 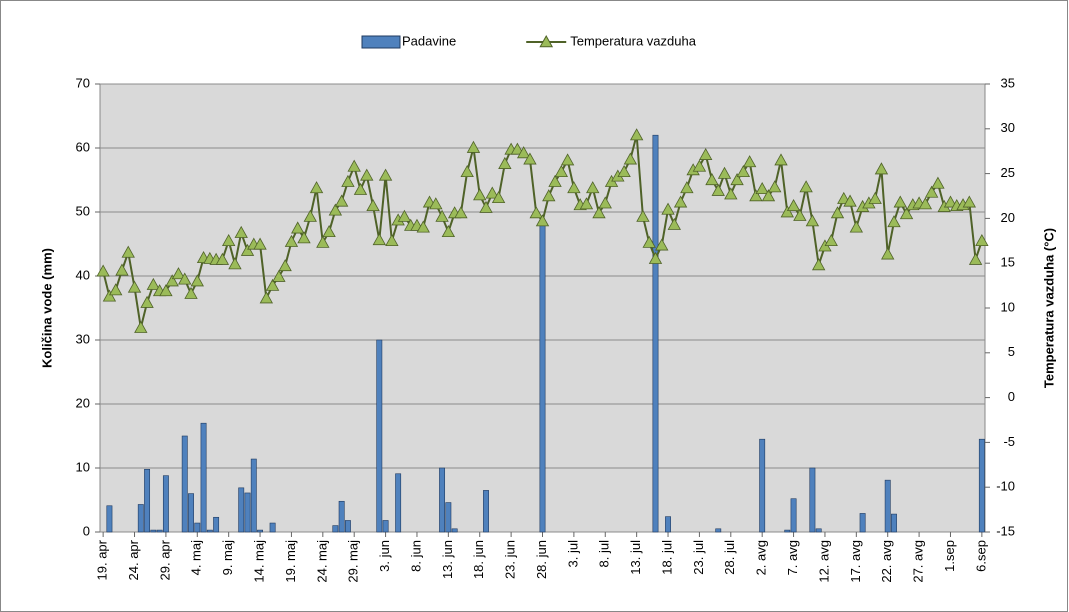 What do you see at coordinates (855, 561) in the screenshot?
I see `x-tick-label: 17. avg` at bounding box center [855, 561].